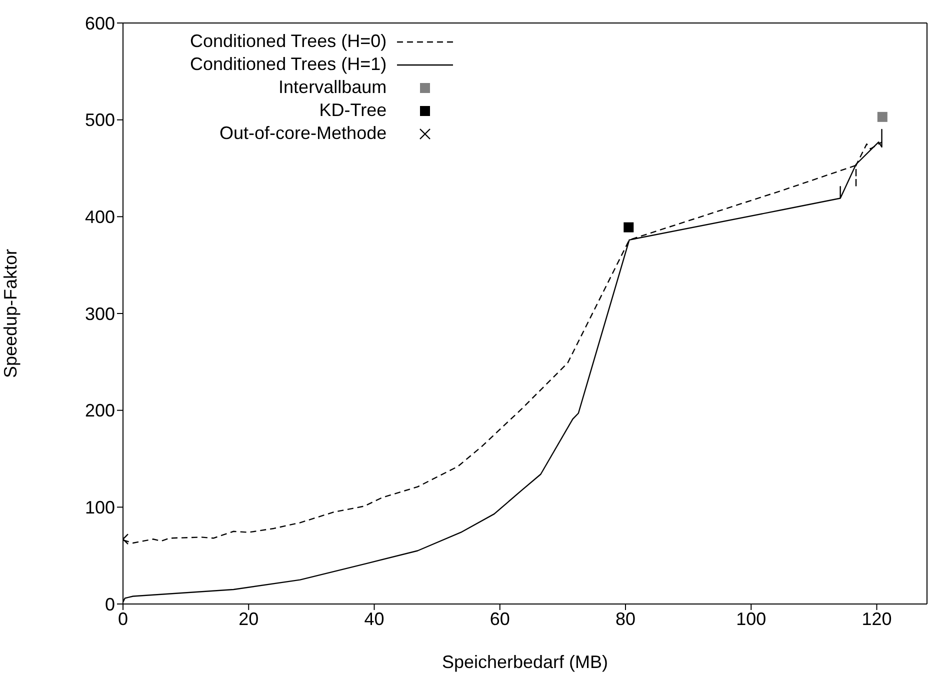 This screenshot has width=930, height=680. I want to click on legend-label: Conditioned Trees (H=0), so click(288, 41).